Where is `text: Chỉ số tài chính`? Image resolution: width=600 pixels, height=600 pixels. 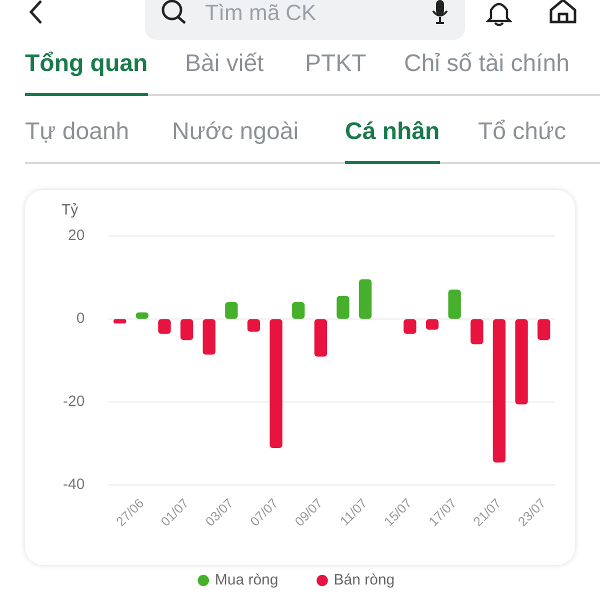 text: Chỉ số tài chính is located at coordinates (487, 64).